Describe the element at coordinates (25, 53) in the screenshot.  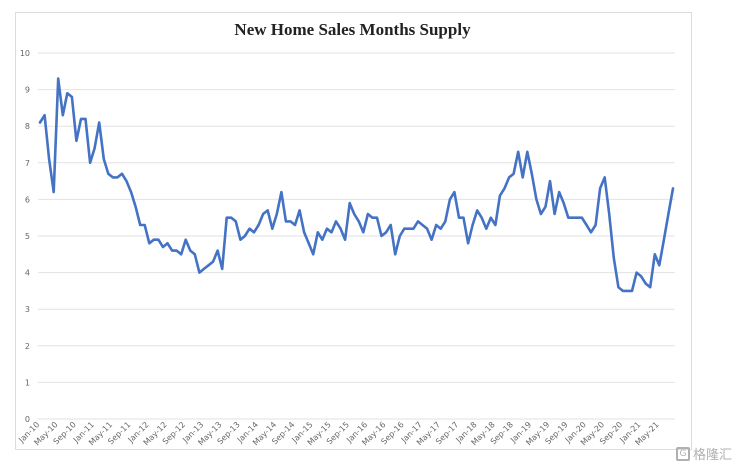
I see `y-tick-label-10: 10` at that location.